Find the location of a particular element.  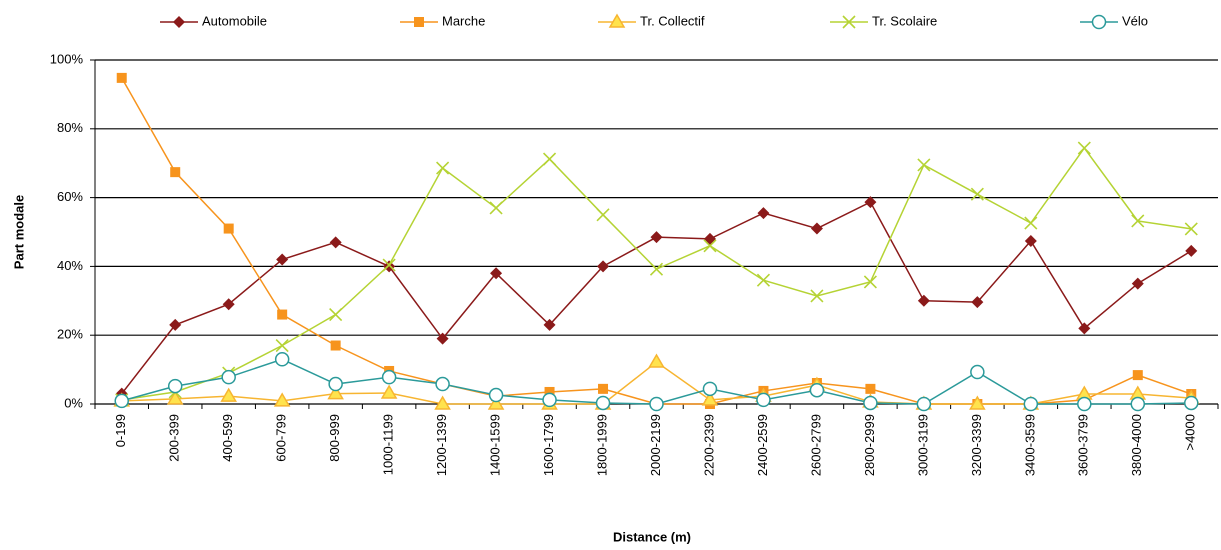

x-tick-label: 2000-2199 is located at coordinates (655, 445).